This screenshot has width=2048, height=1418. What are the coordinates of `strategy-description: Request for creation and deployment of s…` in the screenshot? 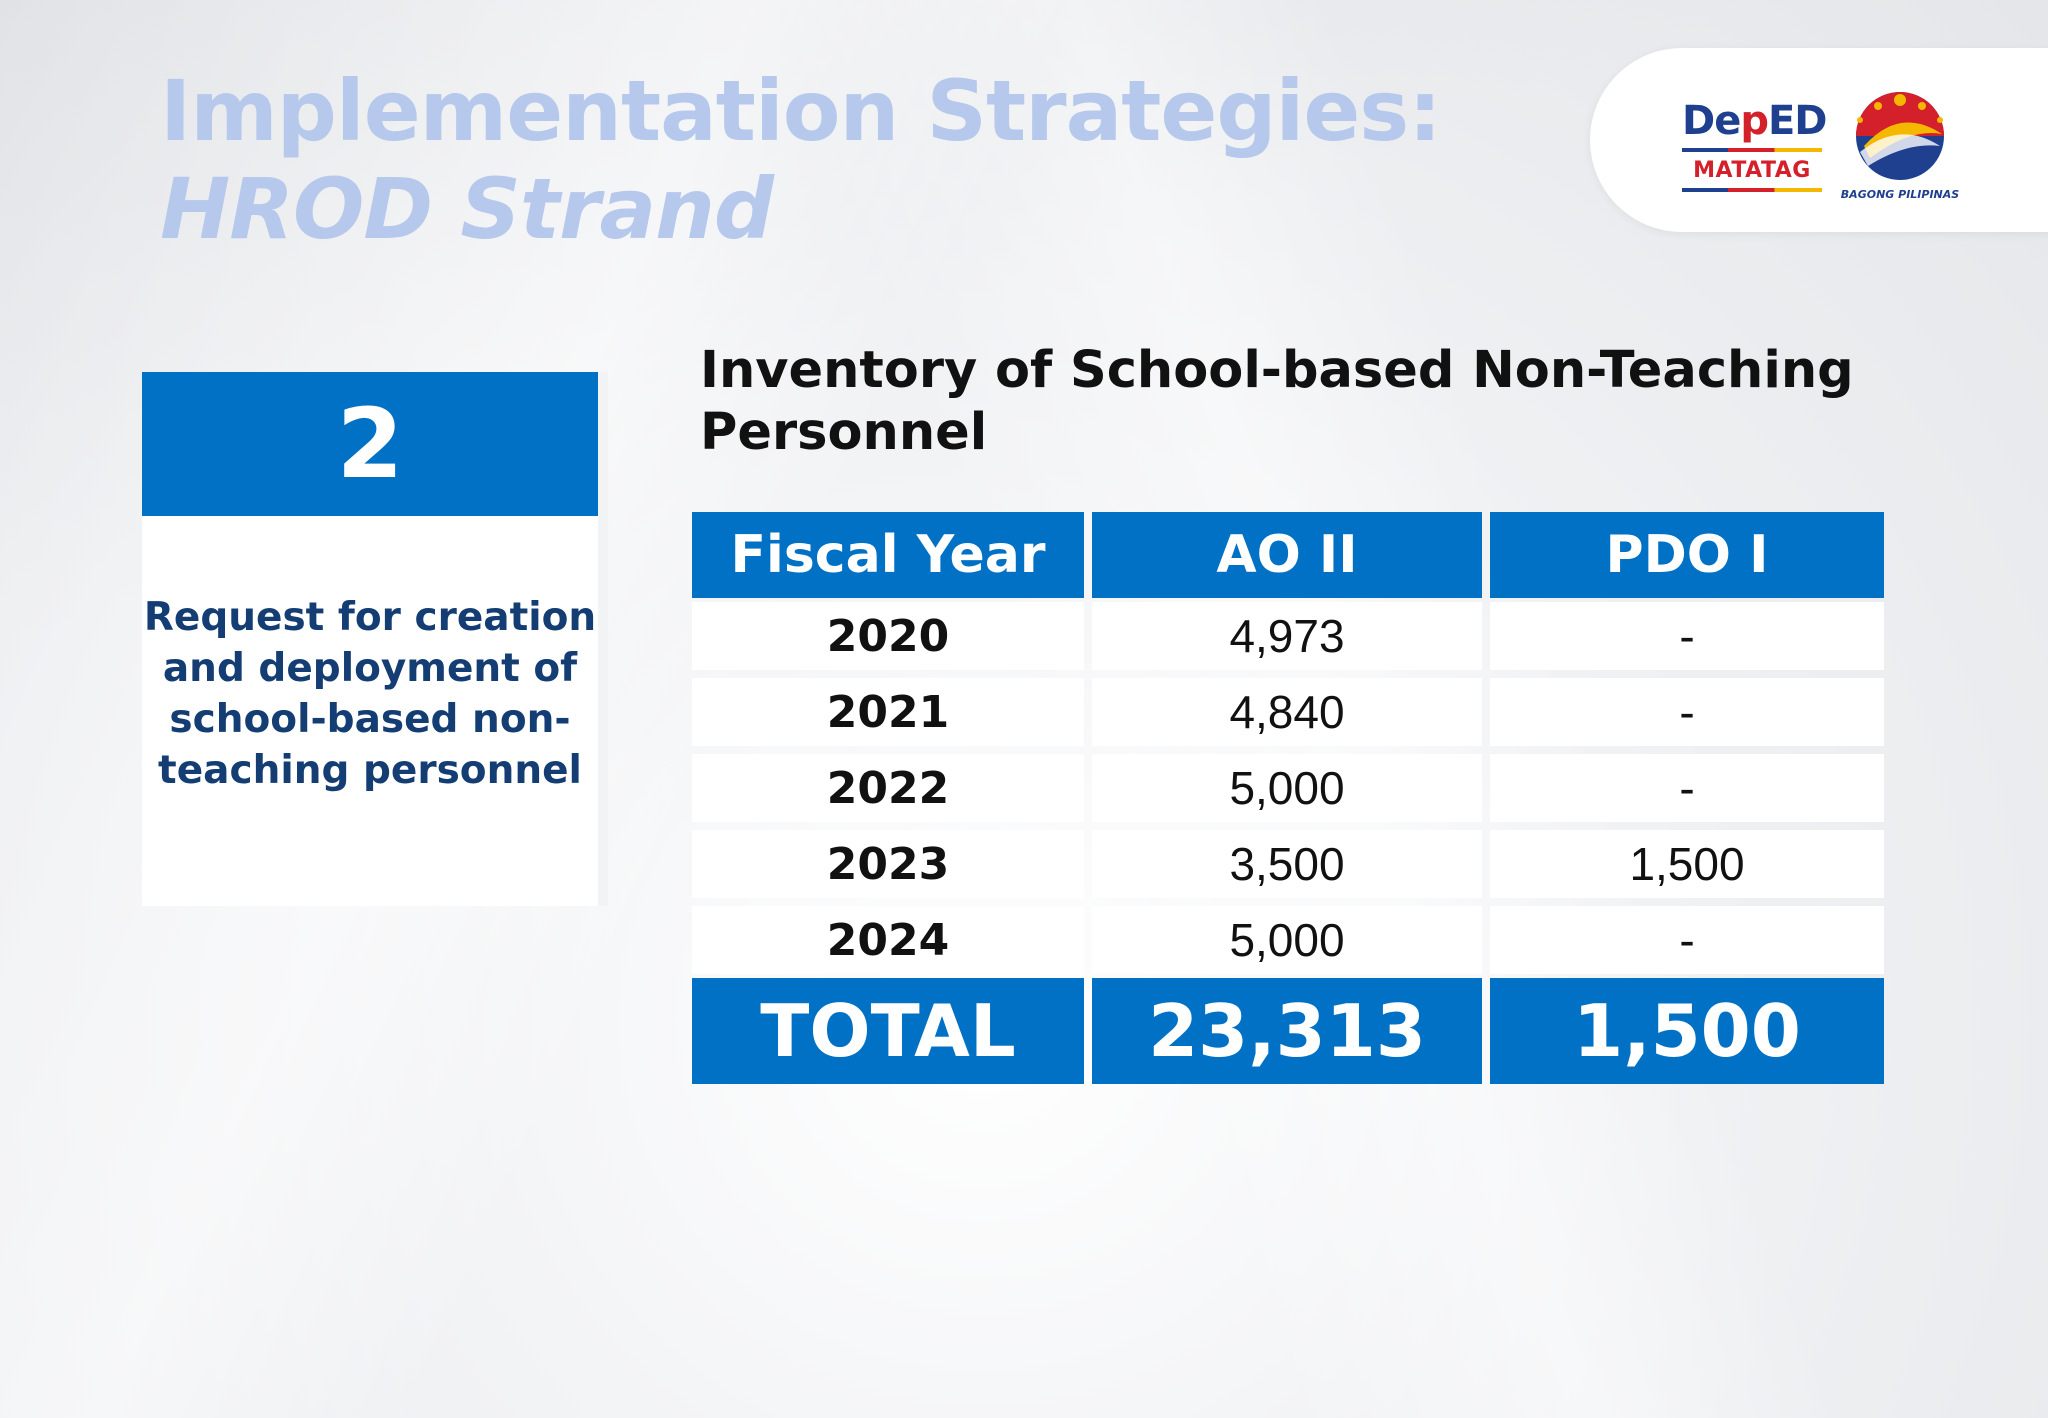 It's located at (370, 694).